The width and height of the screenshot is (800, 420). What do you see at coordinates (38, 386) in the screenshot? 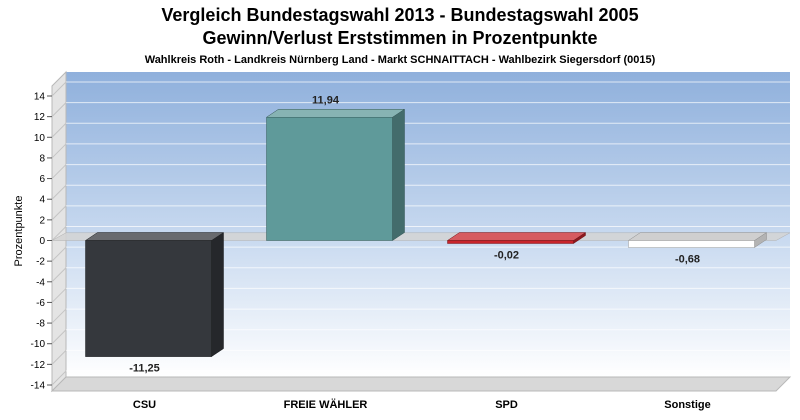
I see `y-tick-label: -14` at bounding box center [38, 386].